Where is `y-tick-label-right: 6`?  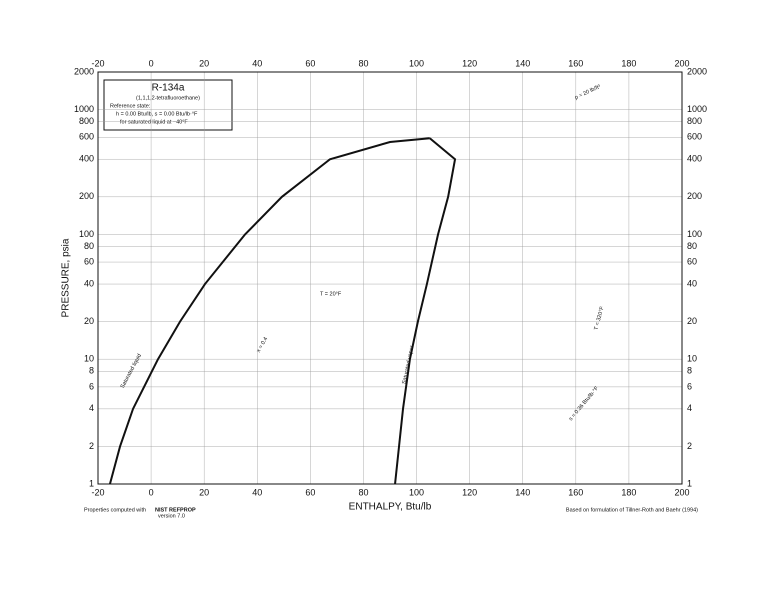 y-tick-label-right: 6 is located at coordinates (689, 386).